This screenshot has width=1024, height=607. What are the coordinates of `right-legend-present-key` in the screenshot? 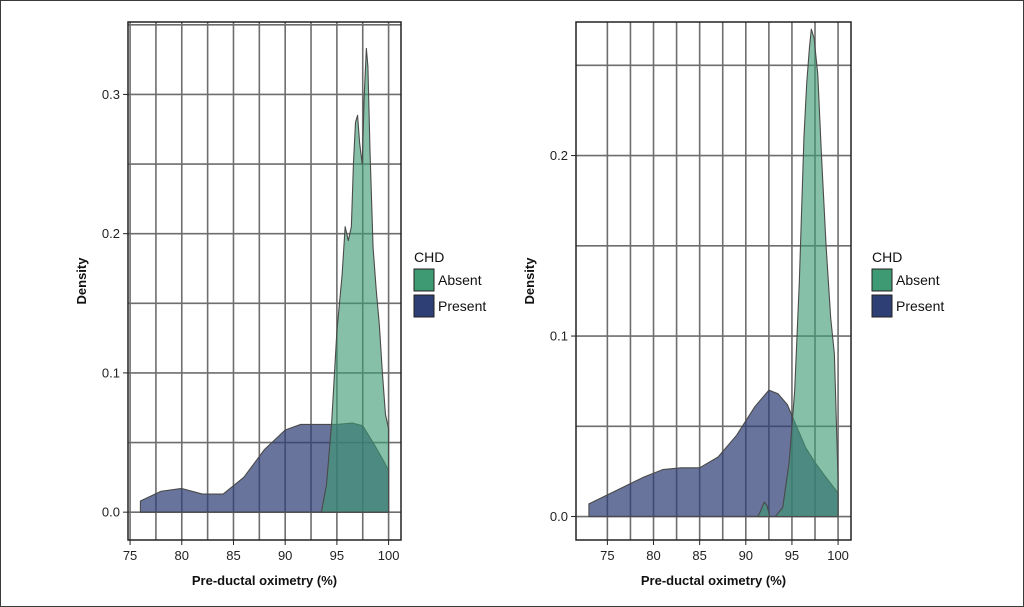 It's located at (882, 306).